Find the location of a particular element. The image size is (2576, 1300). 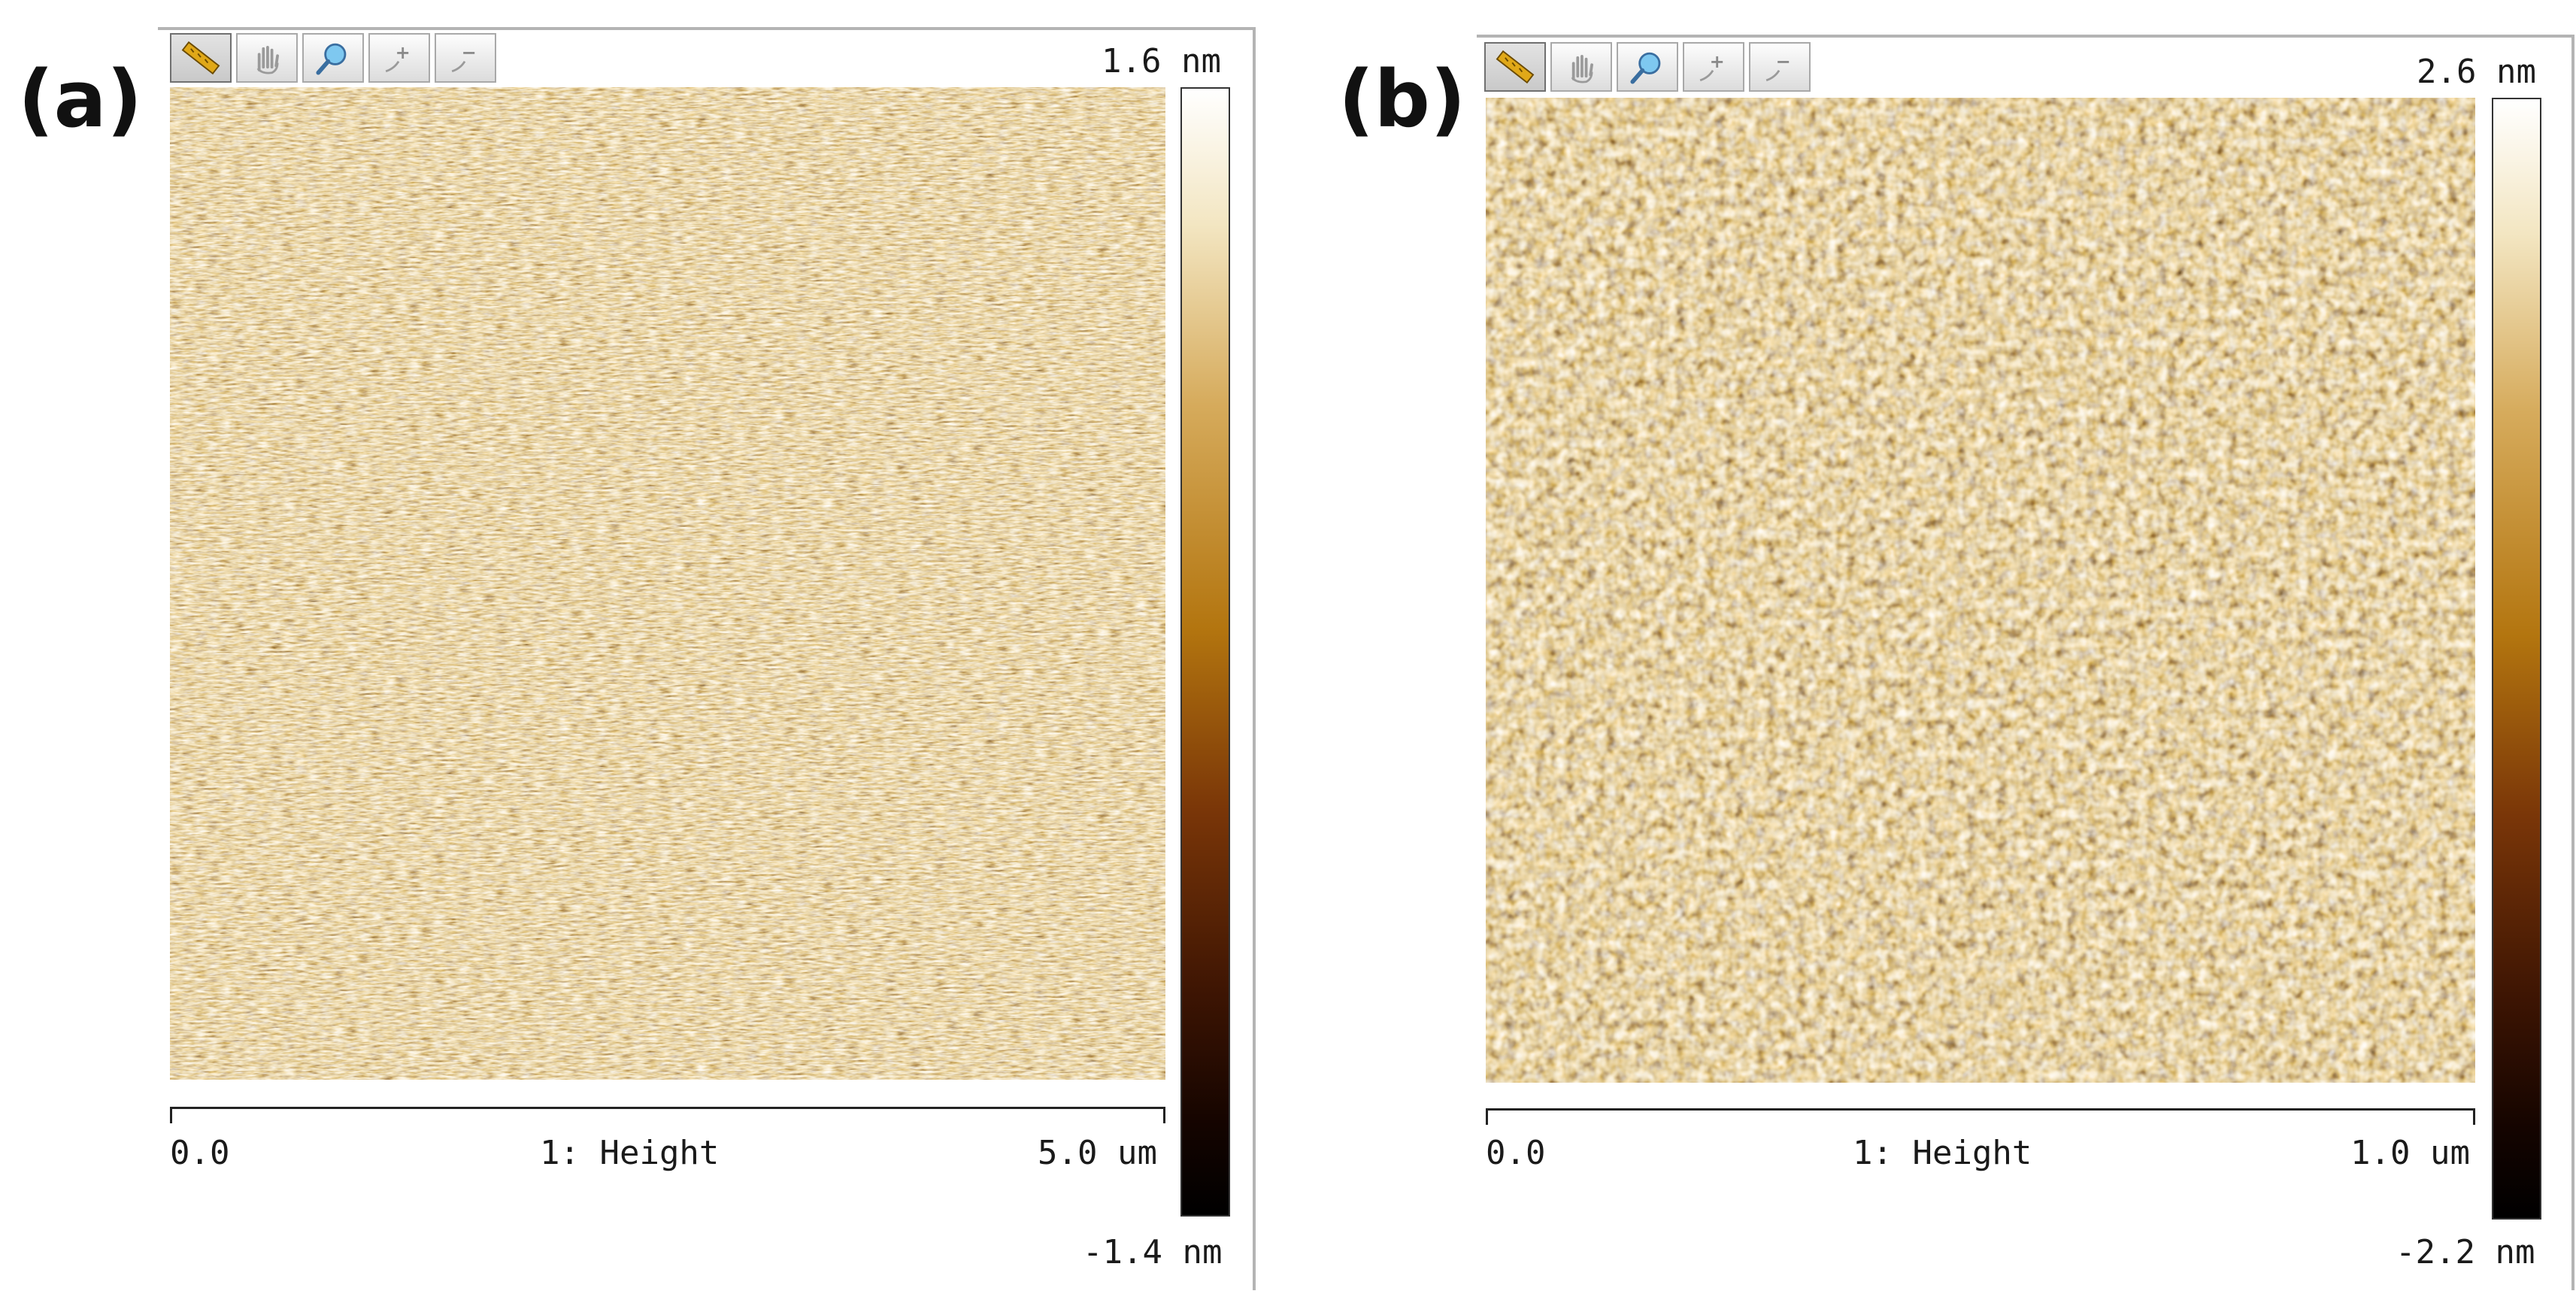

scale-min-label: -2.2 nm is located at coordinates (2465, 1252).